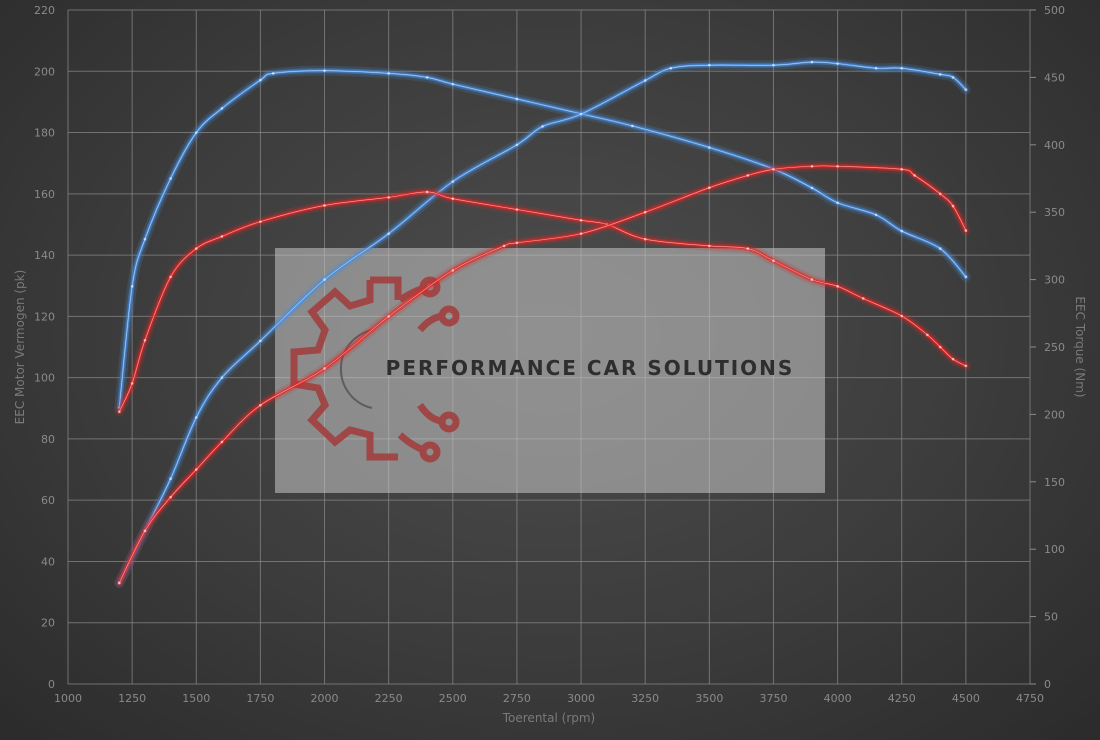 The image size is (1100, 740). Describe the element at coordinates (590, 368) in the screenshot. I see `watermark-text: PERFORMANCE CAR SOLUTIONS` at that location.